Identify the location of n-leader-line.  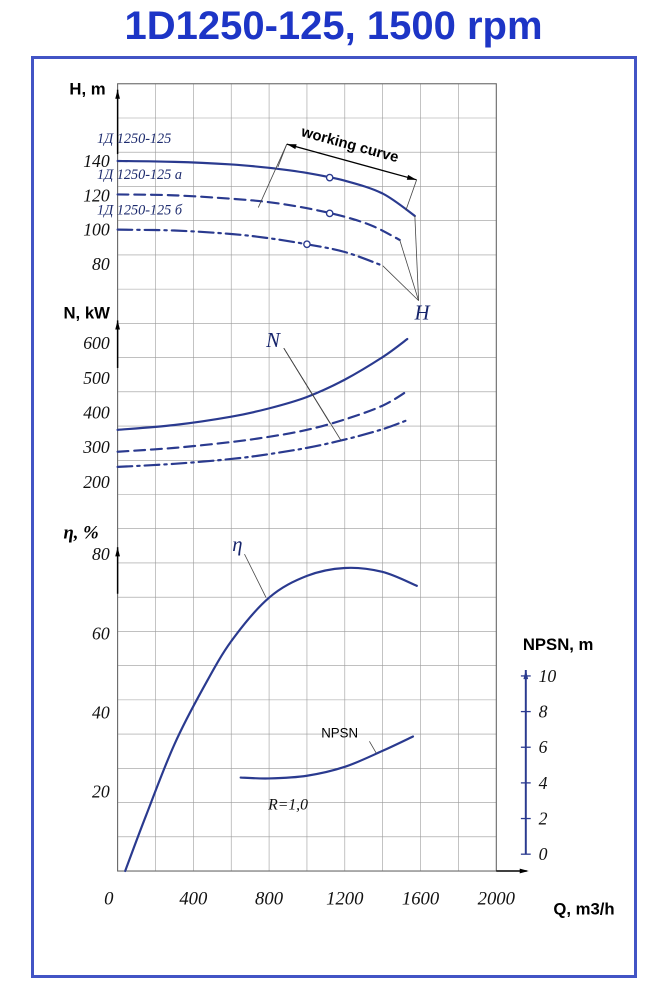
(312, 394).